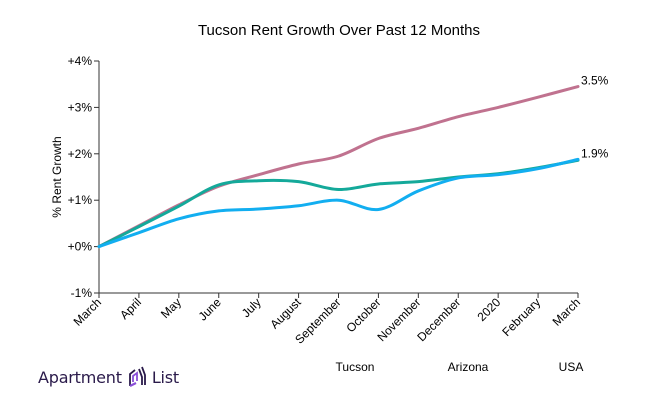 This screenshot has height=417, width=659. Describe the element at coordinates (363, 315) in the screenshot. I see `x-tick-label: October` at that location.